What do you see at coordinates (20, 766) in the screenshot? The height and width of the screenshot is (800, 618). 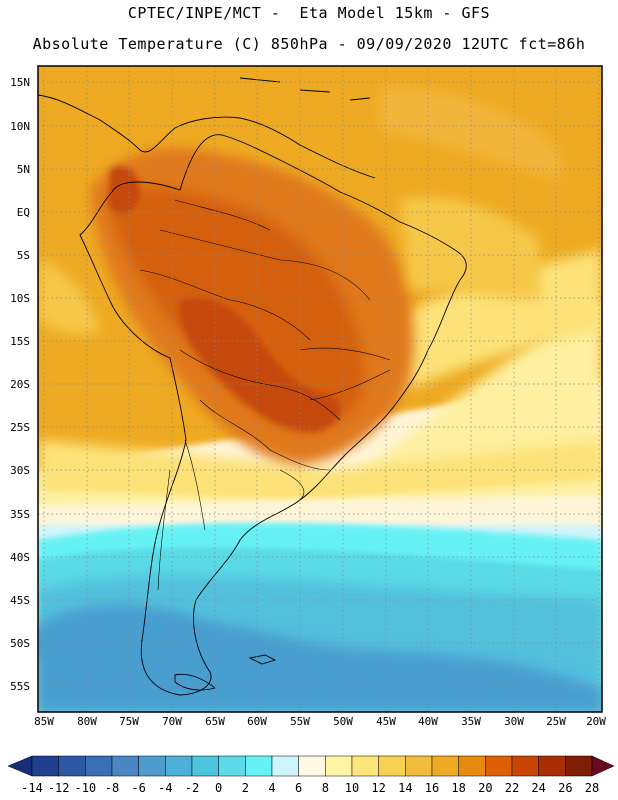 I see `colorbar-left-arrow` at bounding box center [20, 766].